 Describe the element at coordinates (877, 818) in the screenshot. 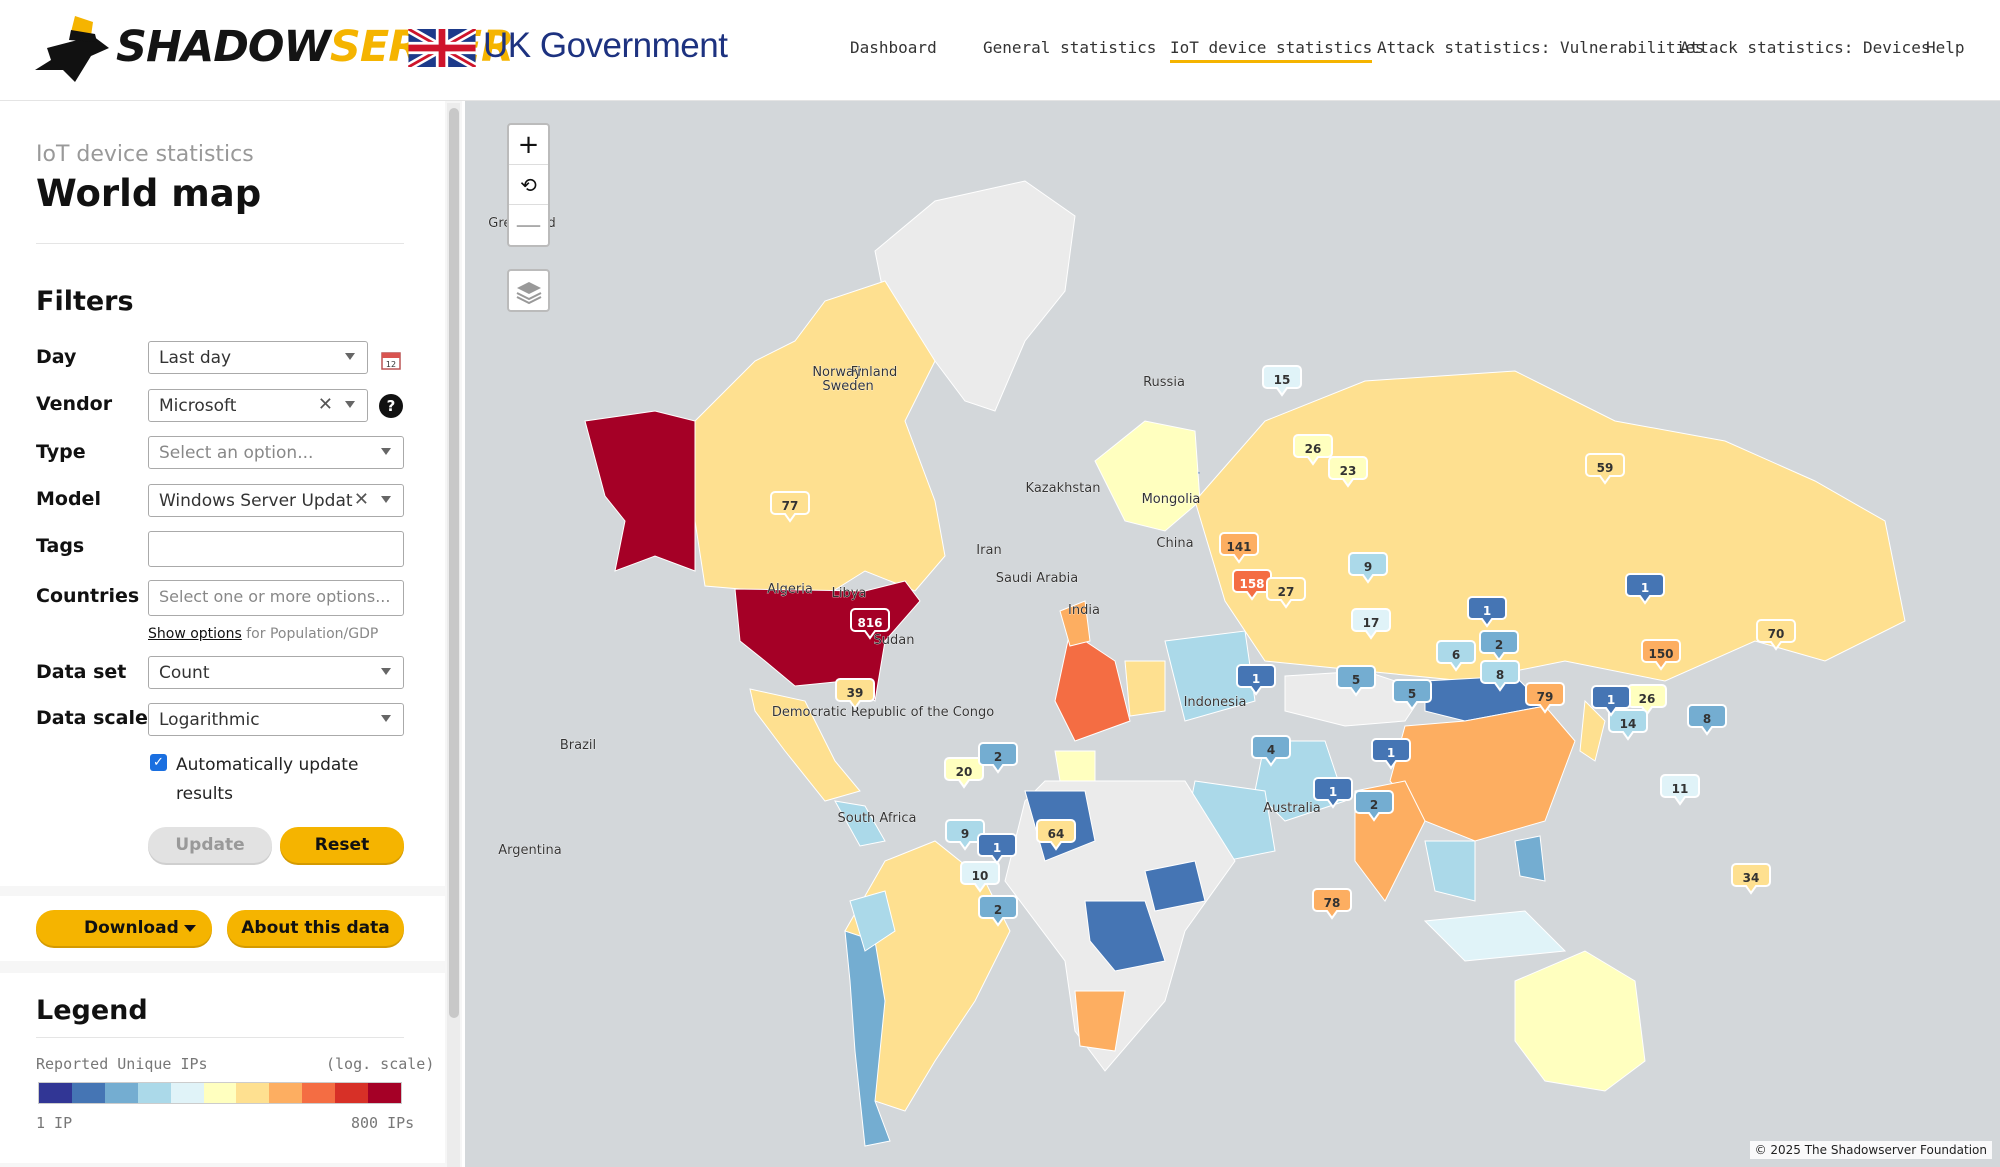

I see `country-label: South Africa` at that location.